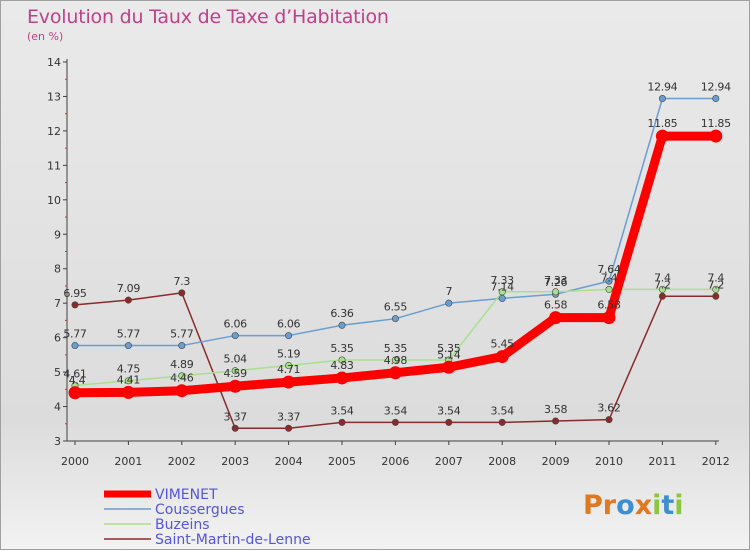 Image resolution: width=750 pixels, height=551 pixels. Describe the element at coordinates (57, 269) in the screenshot. I see `y-tick-label: 8` at that location.